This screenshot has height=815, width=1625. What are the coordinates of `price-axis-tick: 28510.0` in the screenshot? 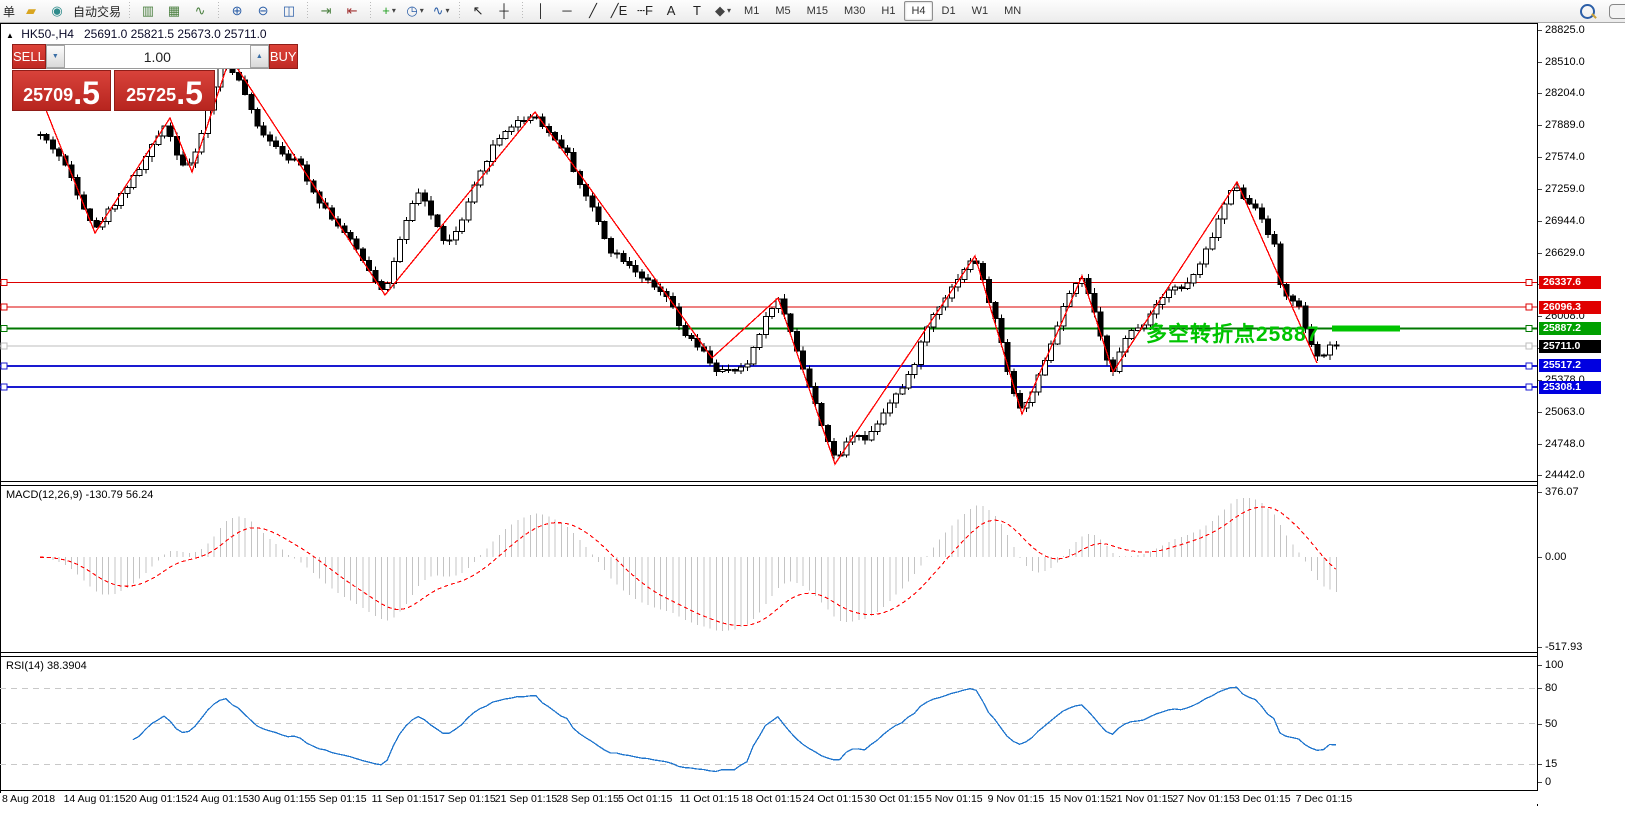 It's located at (1565, 61).